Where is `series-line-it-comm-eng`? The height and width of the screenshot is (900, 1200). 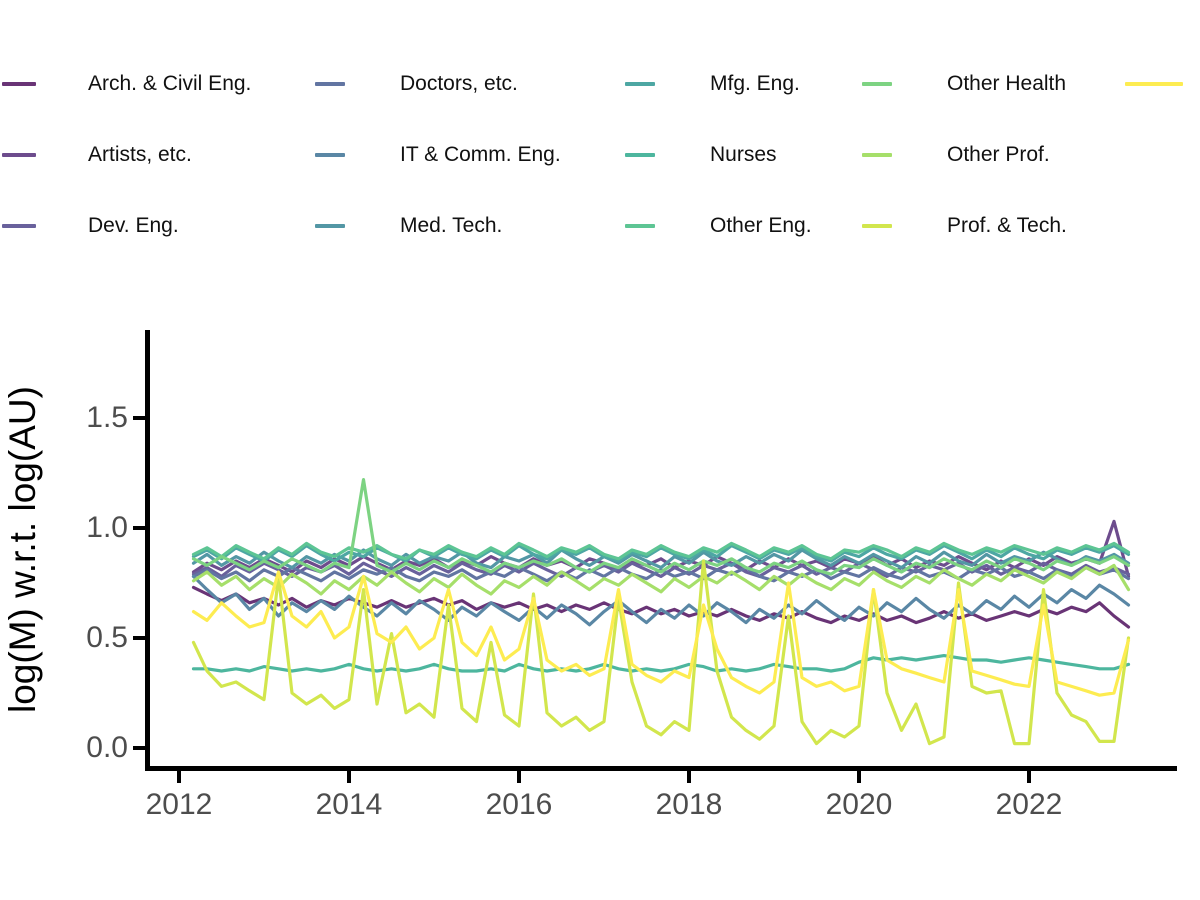
series-line-it-comm-eng is located at coordinates (661, 600).